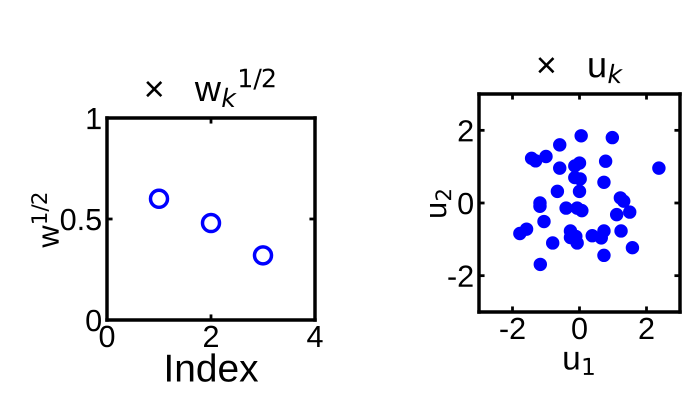  Describe the element at coordinates (580, 70) in the screenshot. I see `chart-title: × u$_{k}$` at that location.